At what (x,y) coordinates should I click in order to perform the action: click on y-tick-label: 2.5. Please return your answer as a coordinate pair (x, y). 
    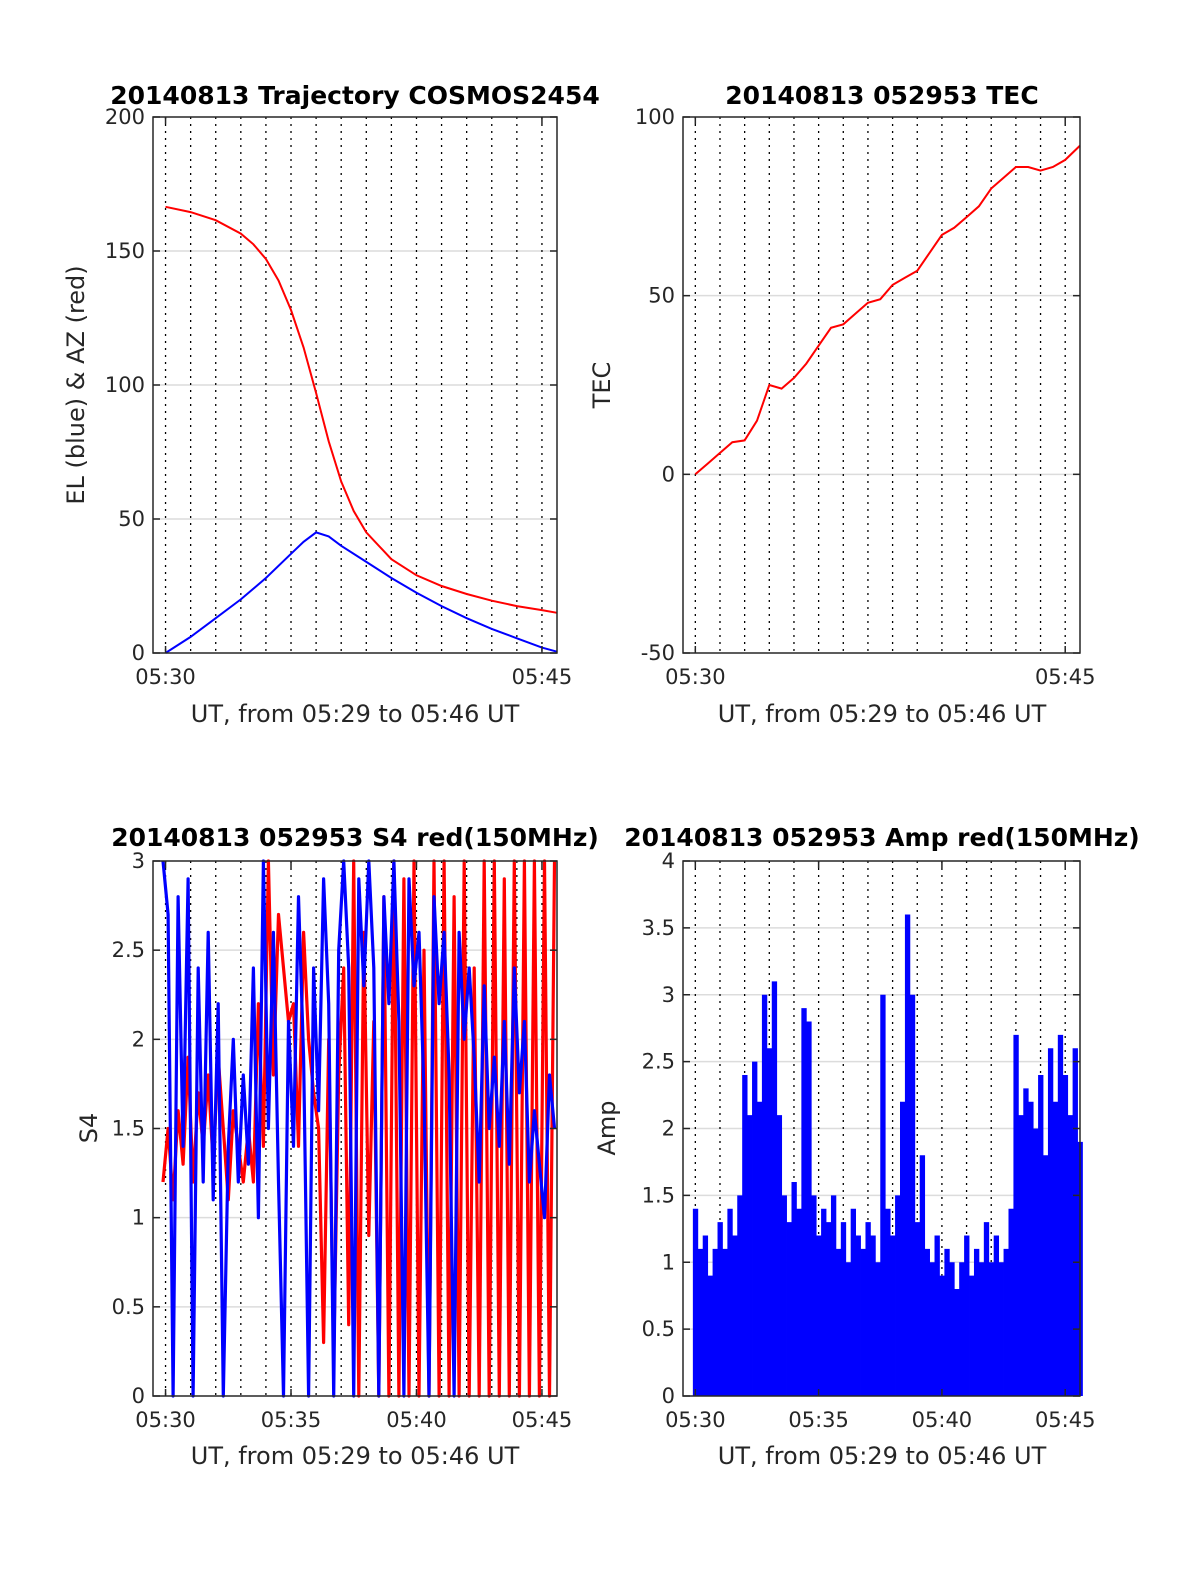
    Looking at the image, I should click on (658, 1062).